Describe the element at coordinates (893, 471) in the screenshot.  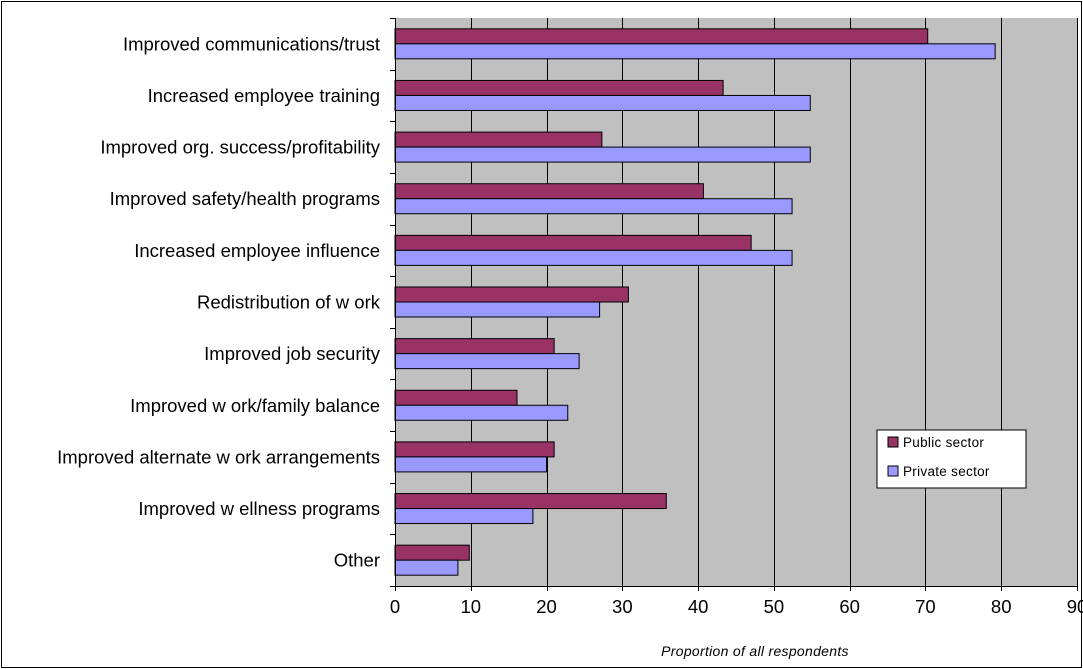
I see `legend-swatch-private` at that location.